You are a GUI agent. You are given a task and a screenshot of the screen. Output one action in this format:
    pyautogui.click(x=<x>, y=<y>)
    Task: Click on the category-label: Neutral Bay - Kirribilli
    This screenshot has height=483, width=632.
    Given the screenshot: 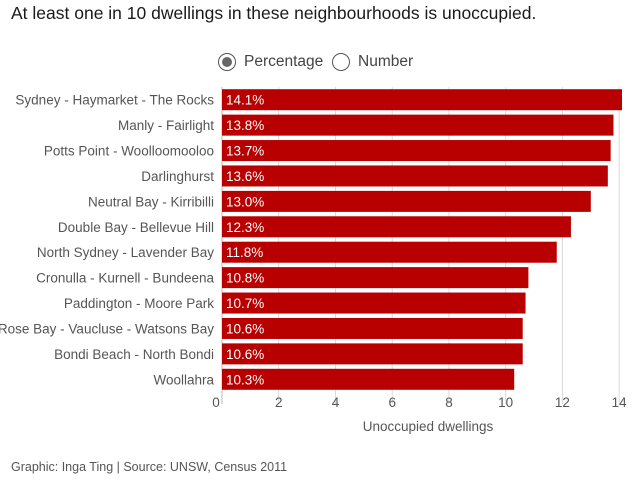 What is the action you would take?
    pyautogui.click(x=151, y=201)
    